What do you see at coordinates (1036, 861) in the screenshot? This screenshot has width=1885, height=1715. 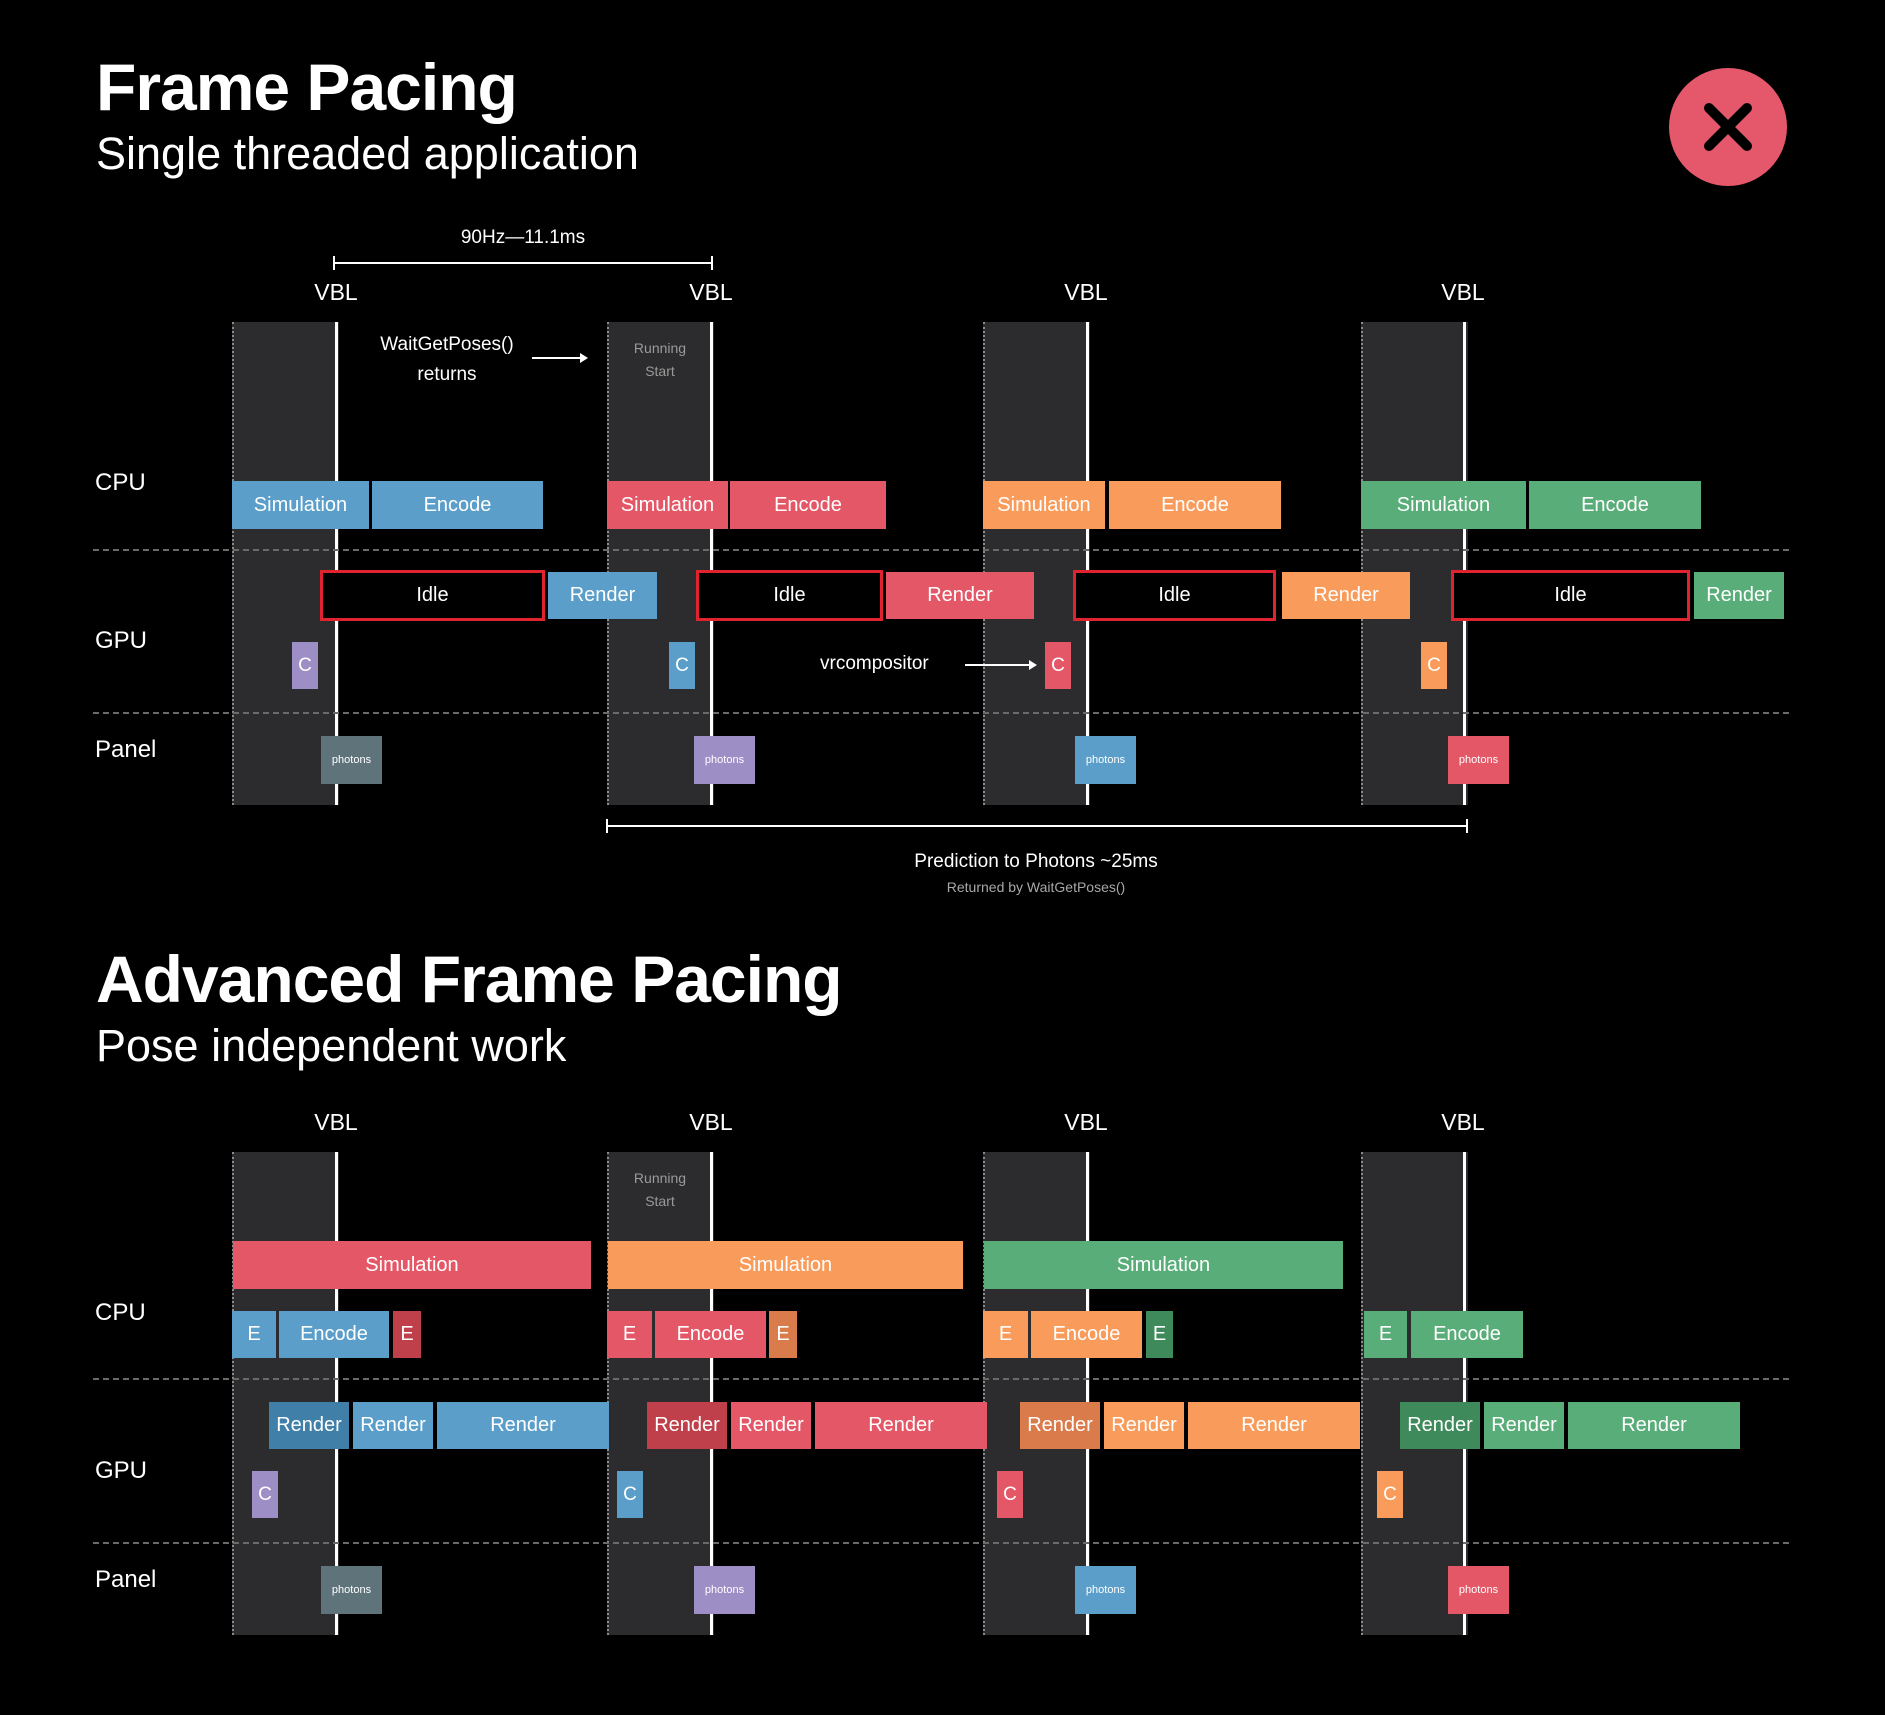 I see `latency-label: Prediction to Photons ~25ms` at bounding box center [1036, 861].